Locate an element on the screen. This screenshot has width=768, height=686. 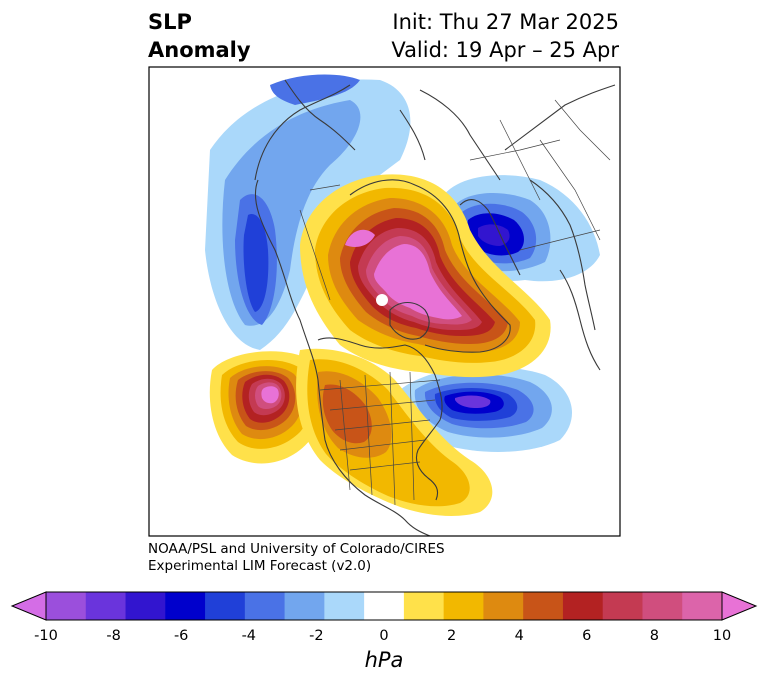
positive-anomaly-pacific is located at coordinates (267, 407).